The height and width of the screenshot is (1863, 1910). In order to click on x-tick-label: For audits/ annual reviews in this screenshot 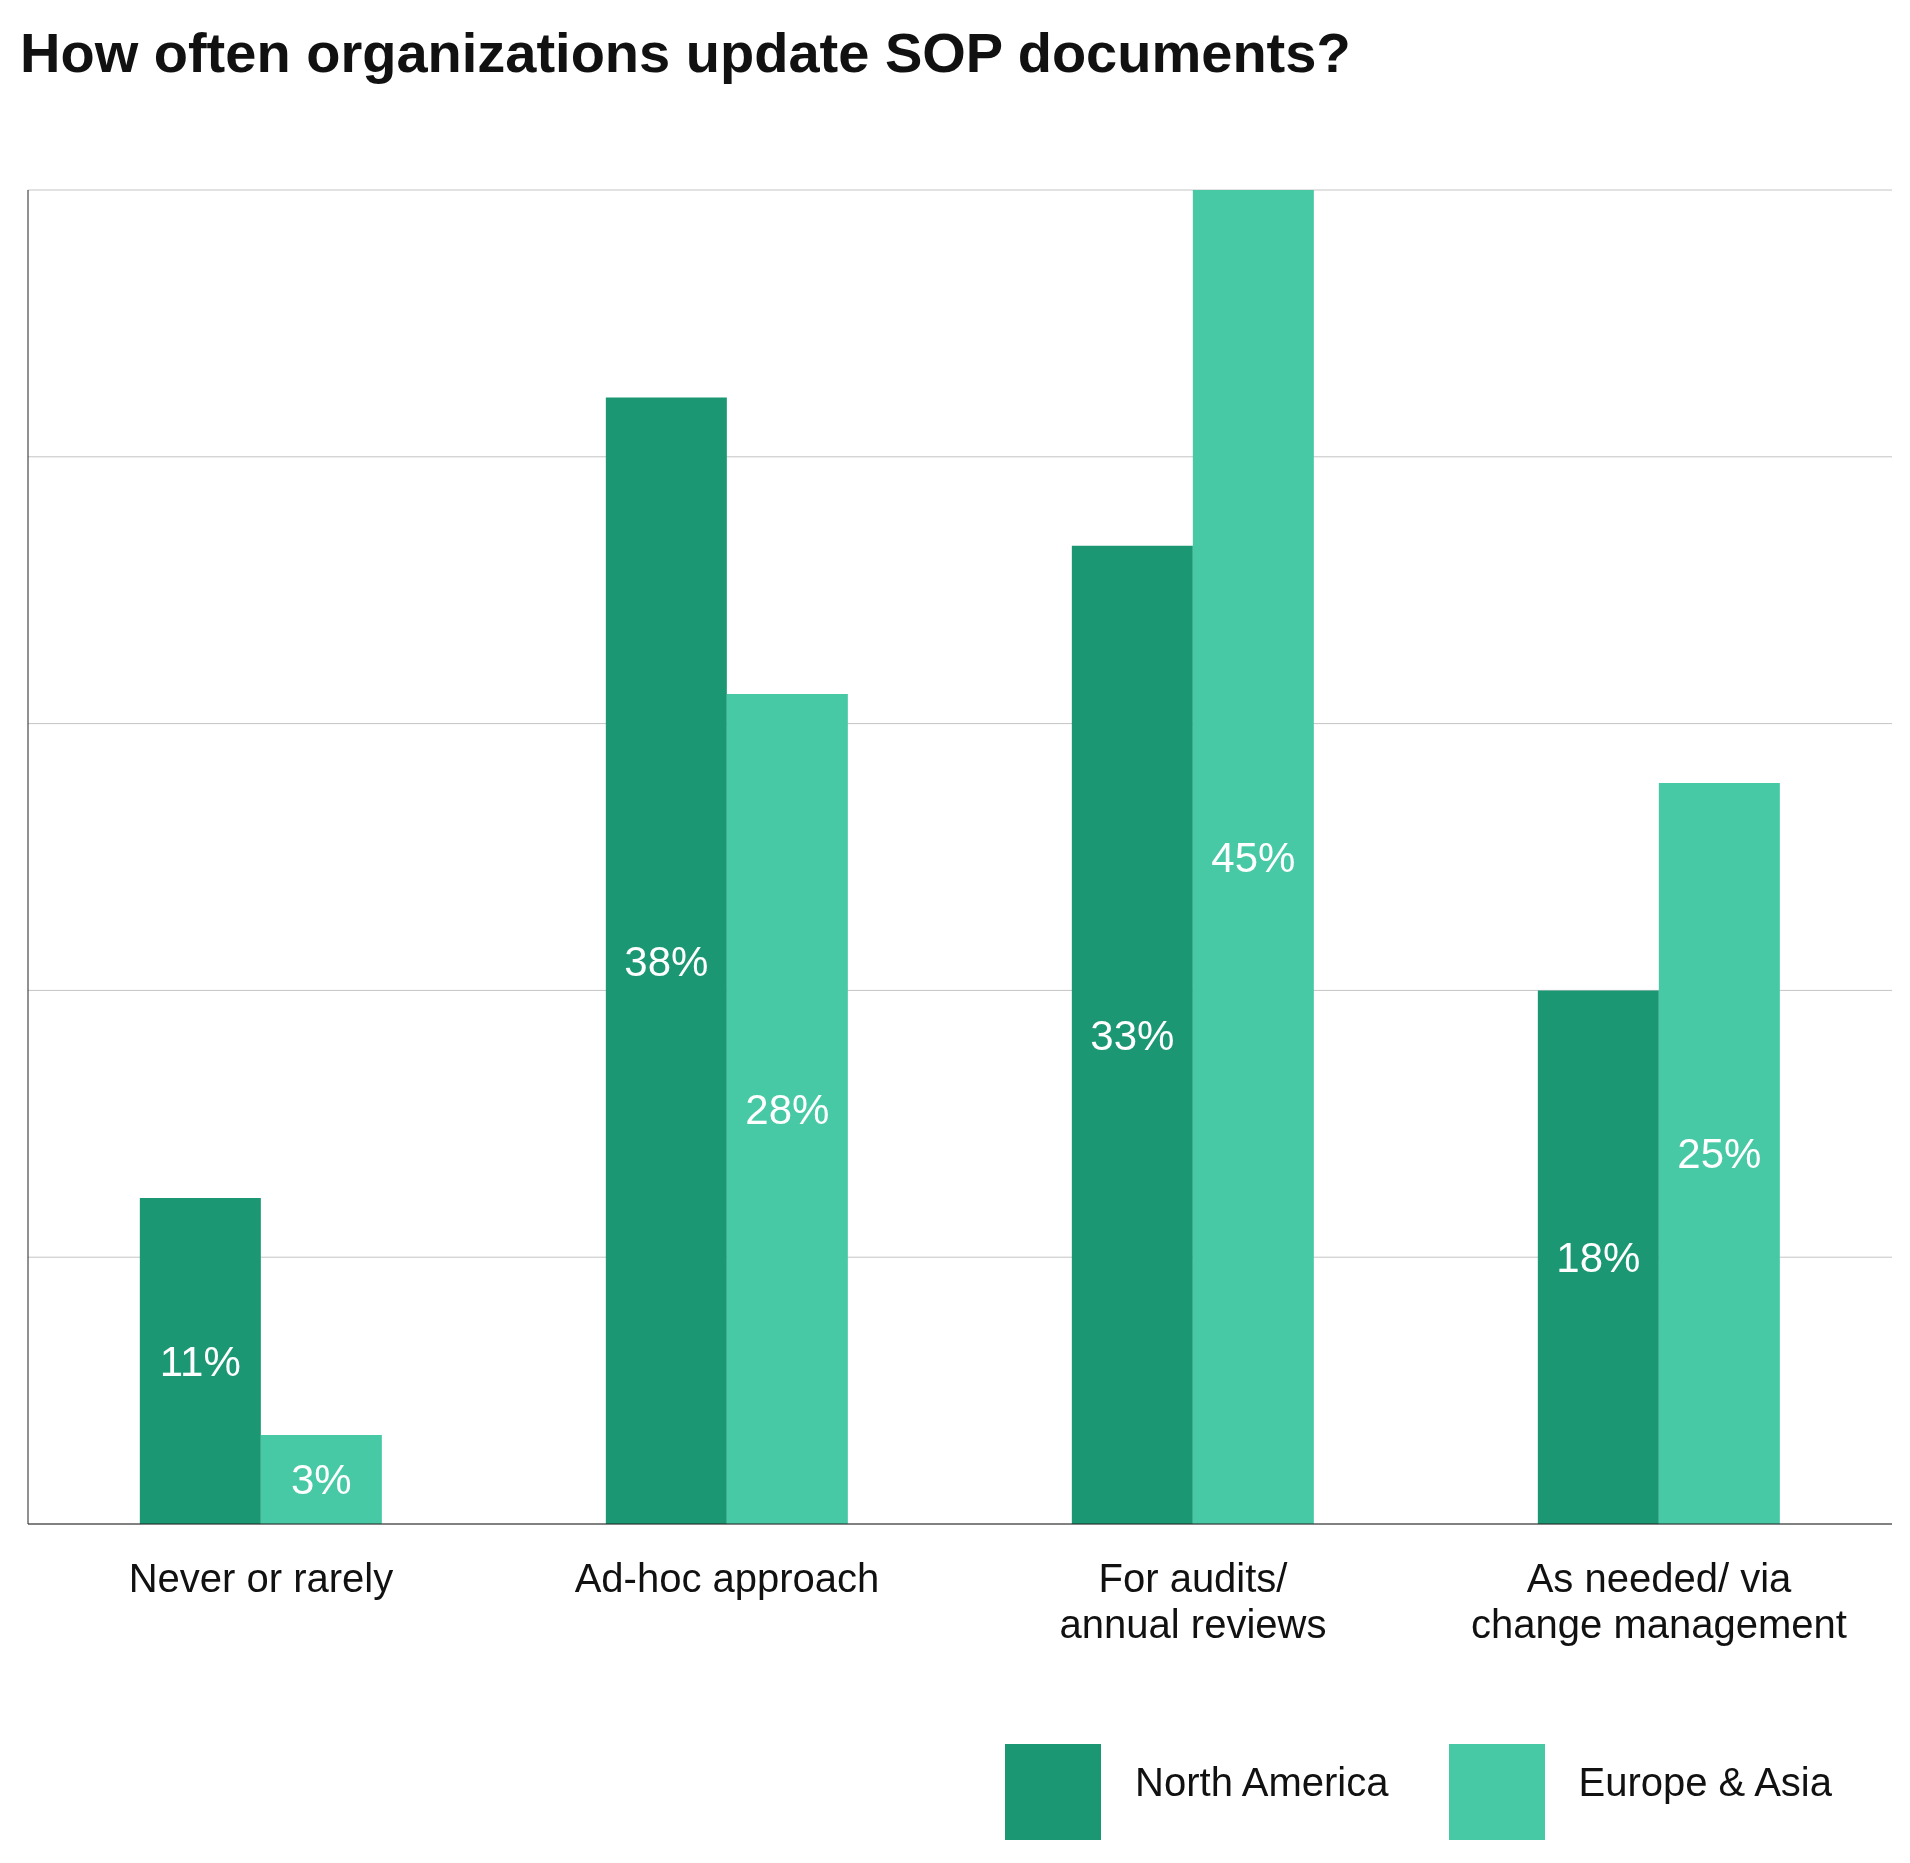, I will do `click(1193, 1601)`.